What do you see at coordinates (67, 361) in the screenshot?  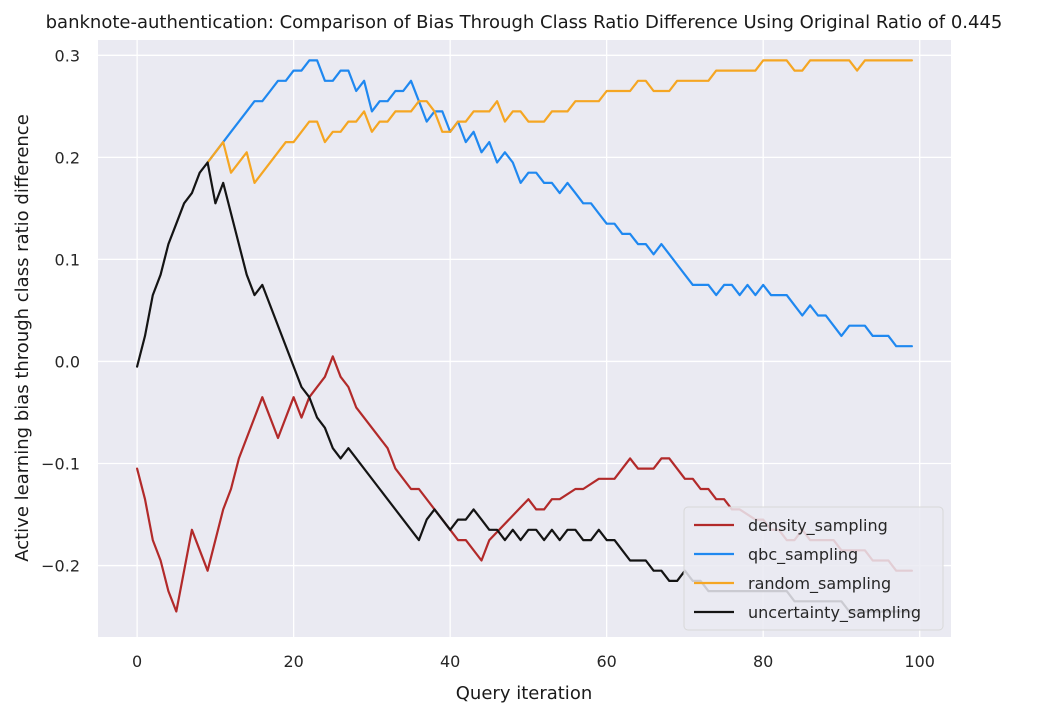 I see `y-tick-label: 0.0` at bounding box center [67, 361].